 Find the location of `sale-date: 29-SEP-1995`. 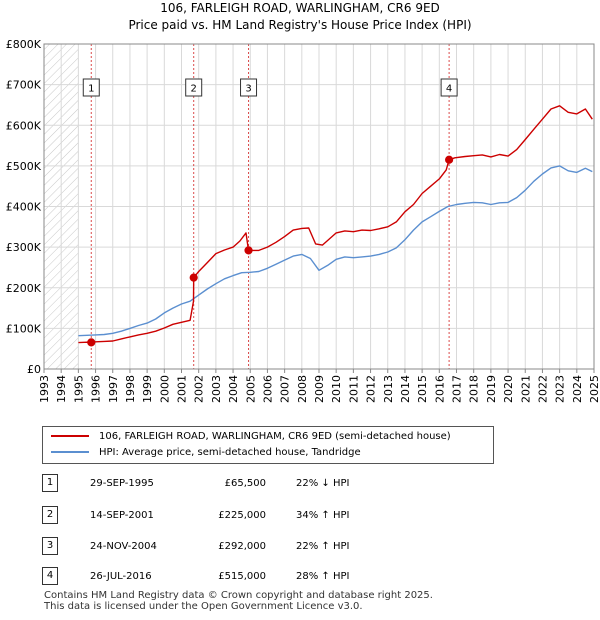

sale-date: 29-SEP-1995 is located at coordinates (122, 483).